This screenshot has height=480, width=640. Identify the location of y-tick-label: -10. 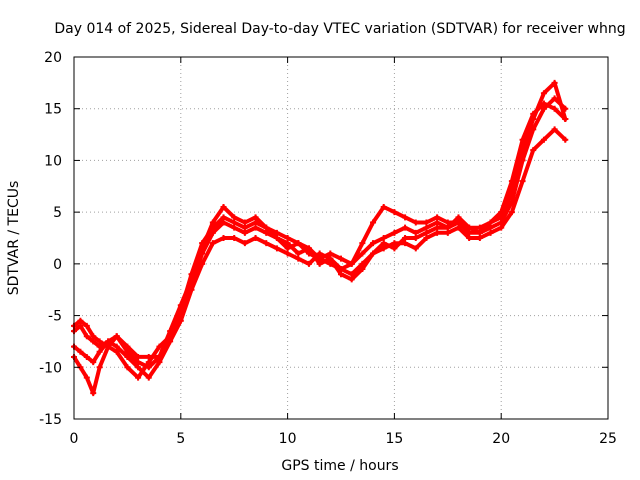
(50, 368).